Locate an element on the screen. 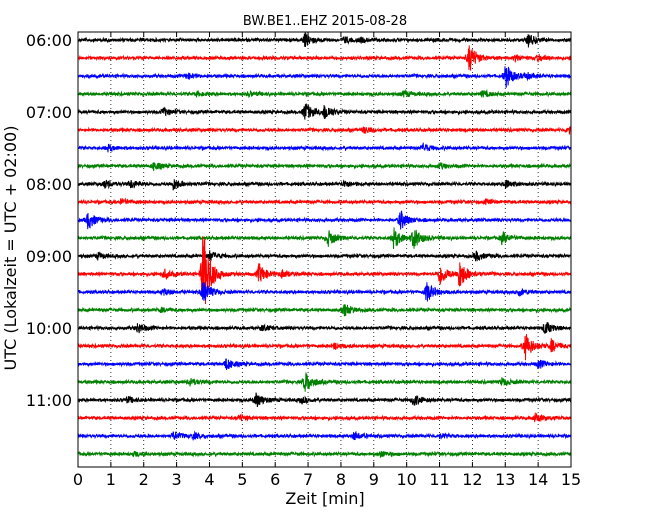  x-tick-label: 2 is located at coordinates (144, 479).